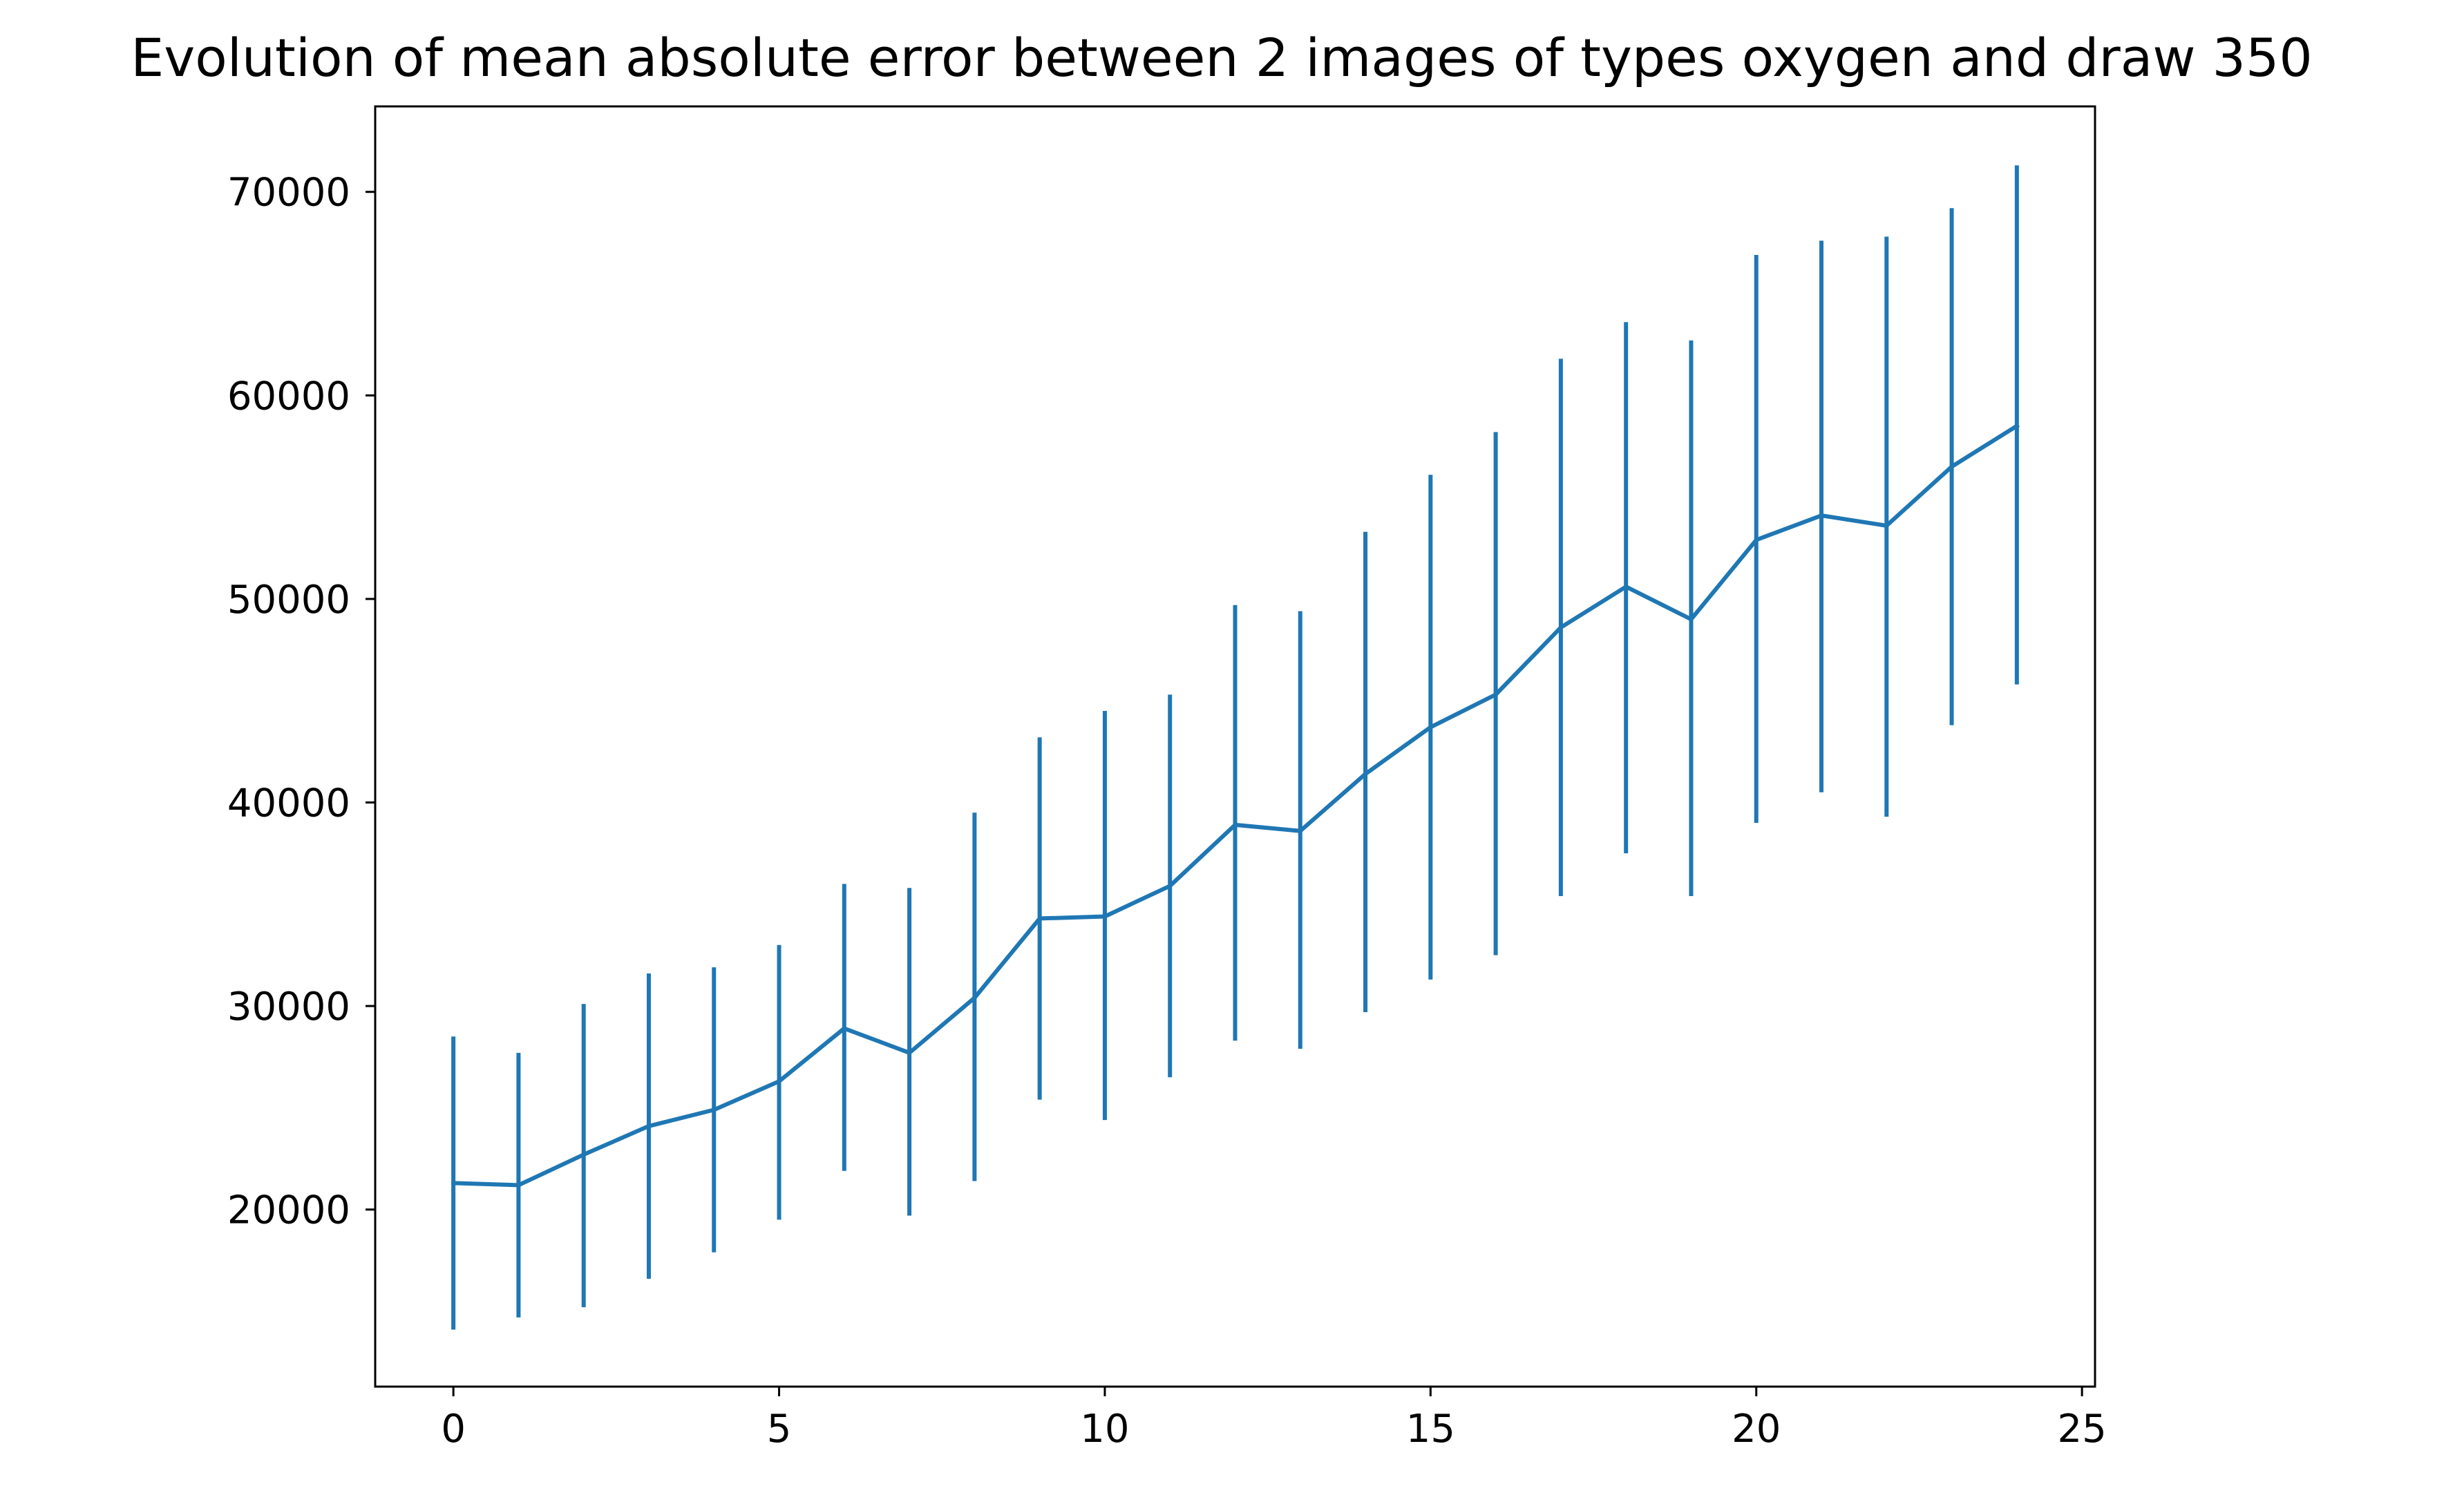 The height and width of the screenshot is (1502, 2464). Describe the element at coordinates (1104, 1429) in the screenshot. I see `x-tick-label: 10` at that location.